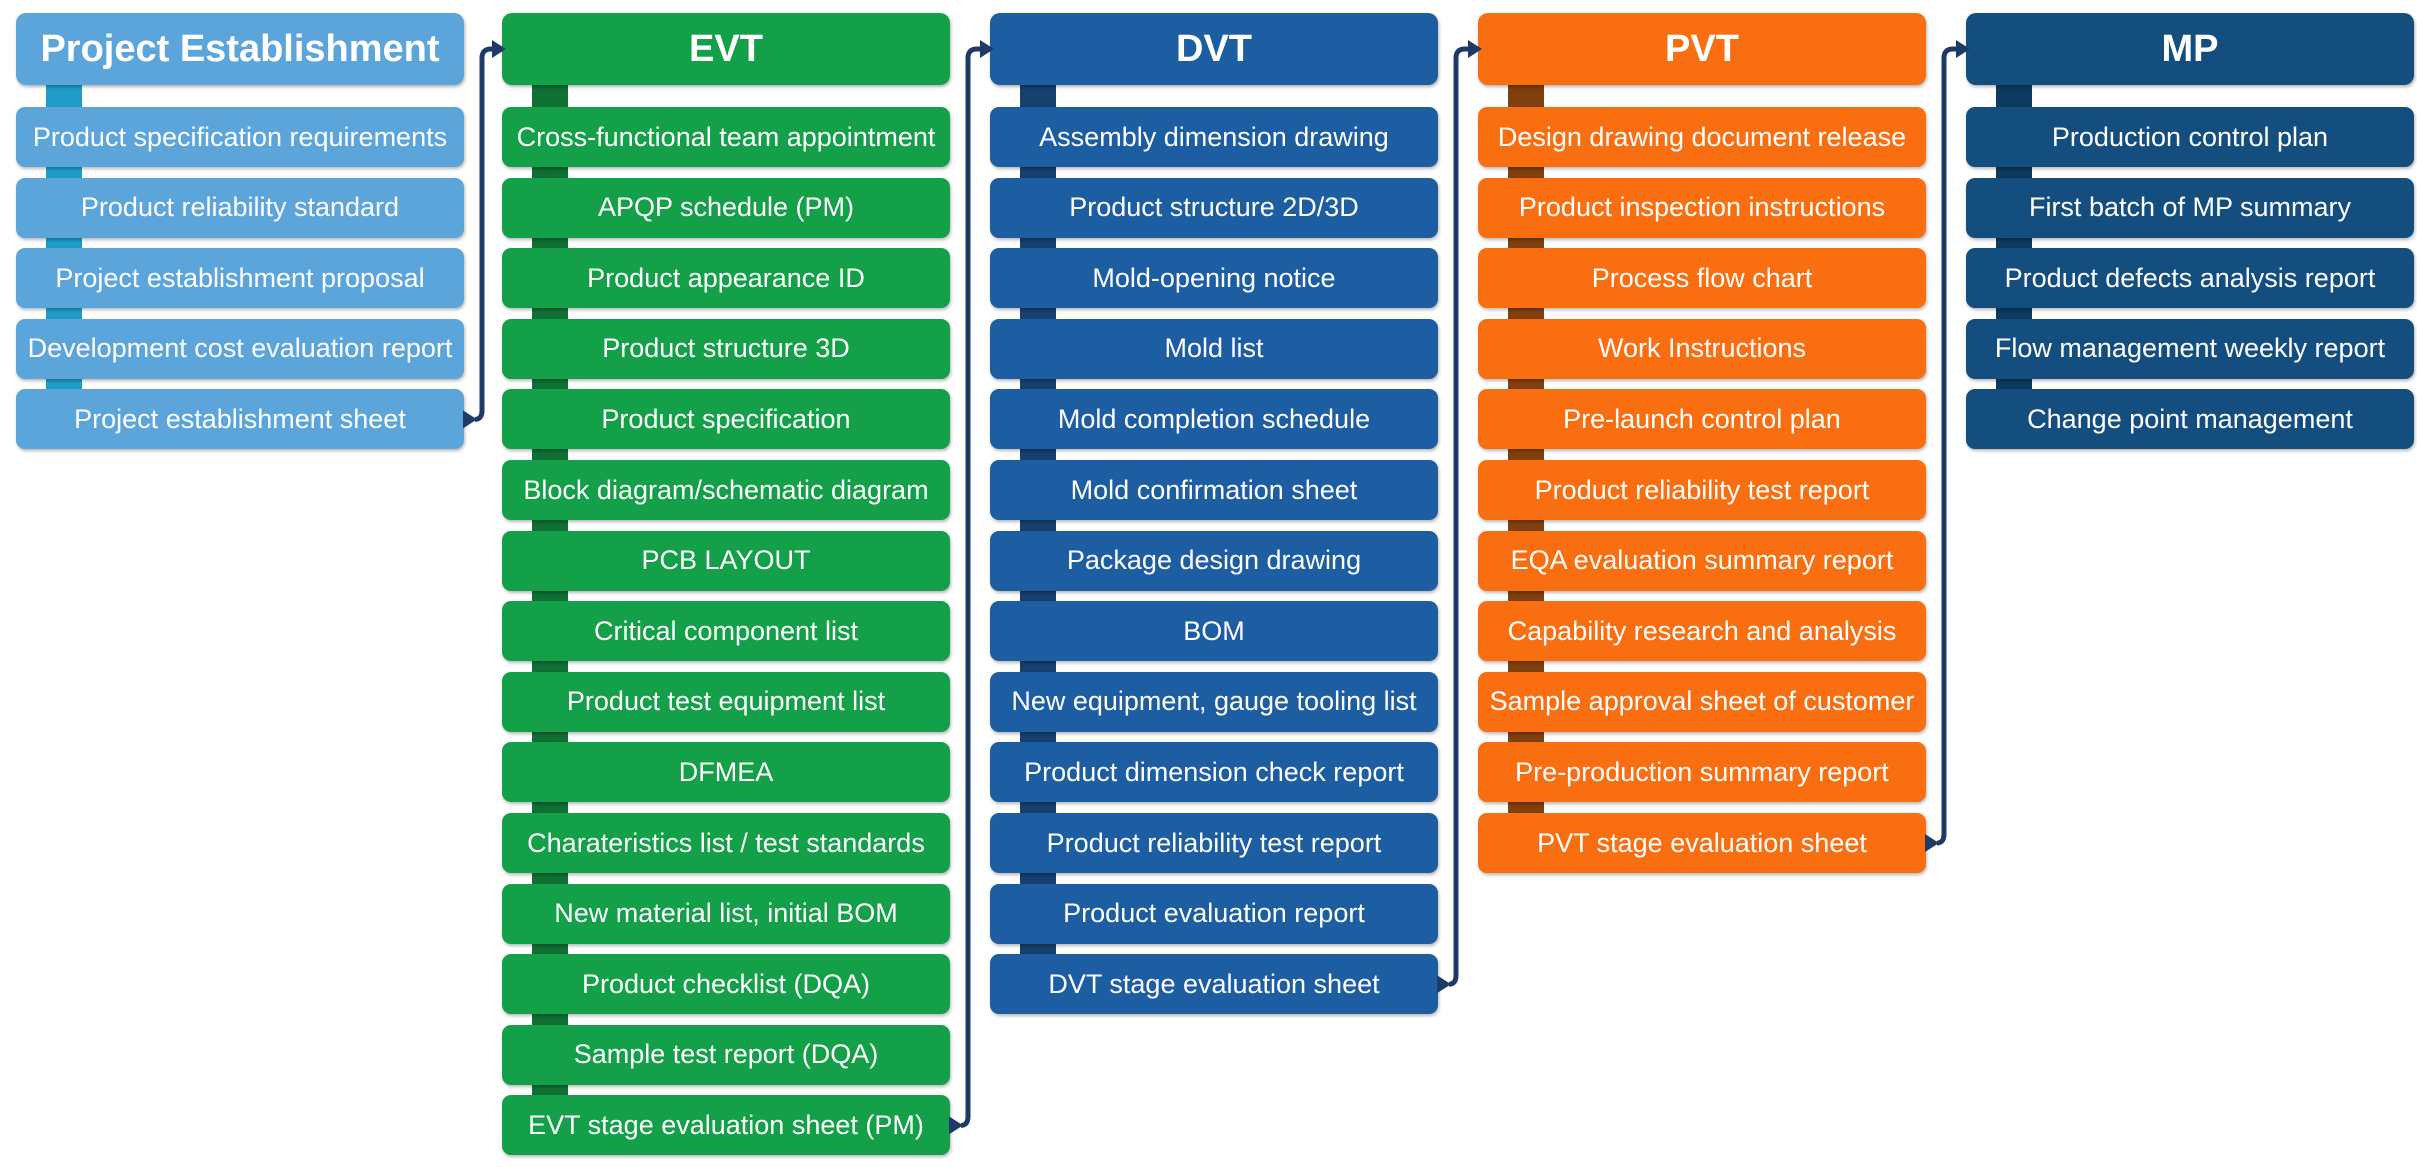 Image resolution: width=2417 pixels, height=1167 pixels. I want to click on deliverable-item: Work Instructions, so click(1702, 348).